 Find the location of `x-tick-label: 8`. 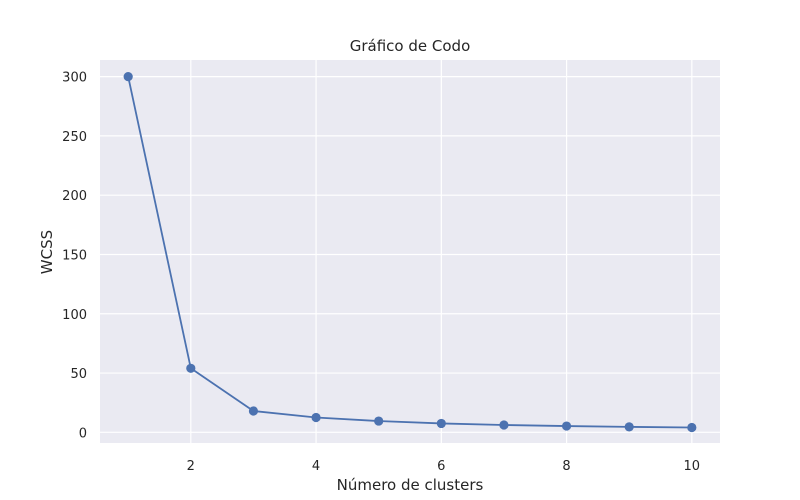

x-tick-label: 8 is located at coordinates (566, 466).